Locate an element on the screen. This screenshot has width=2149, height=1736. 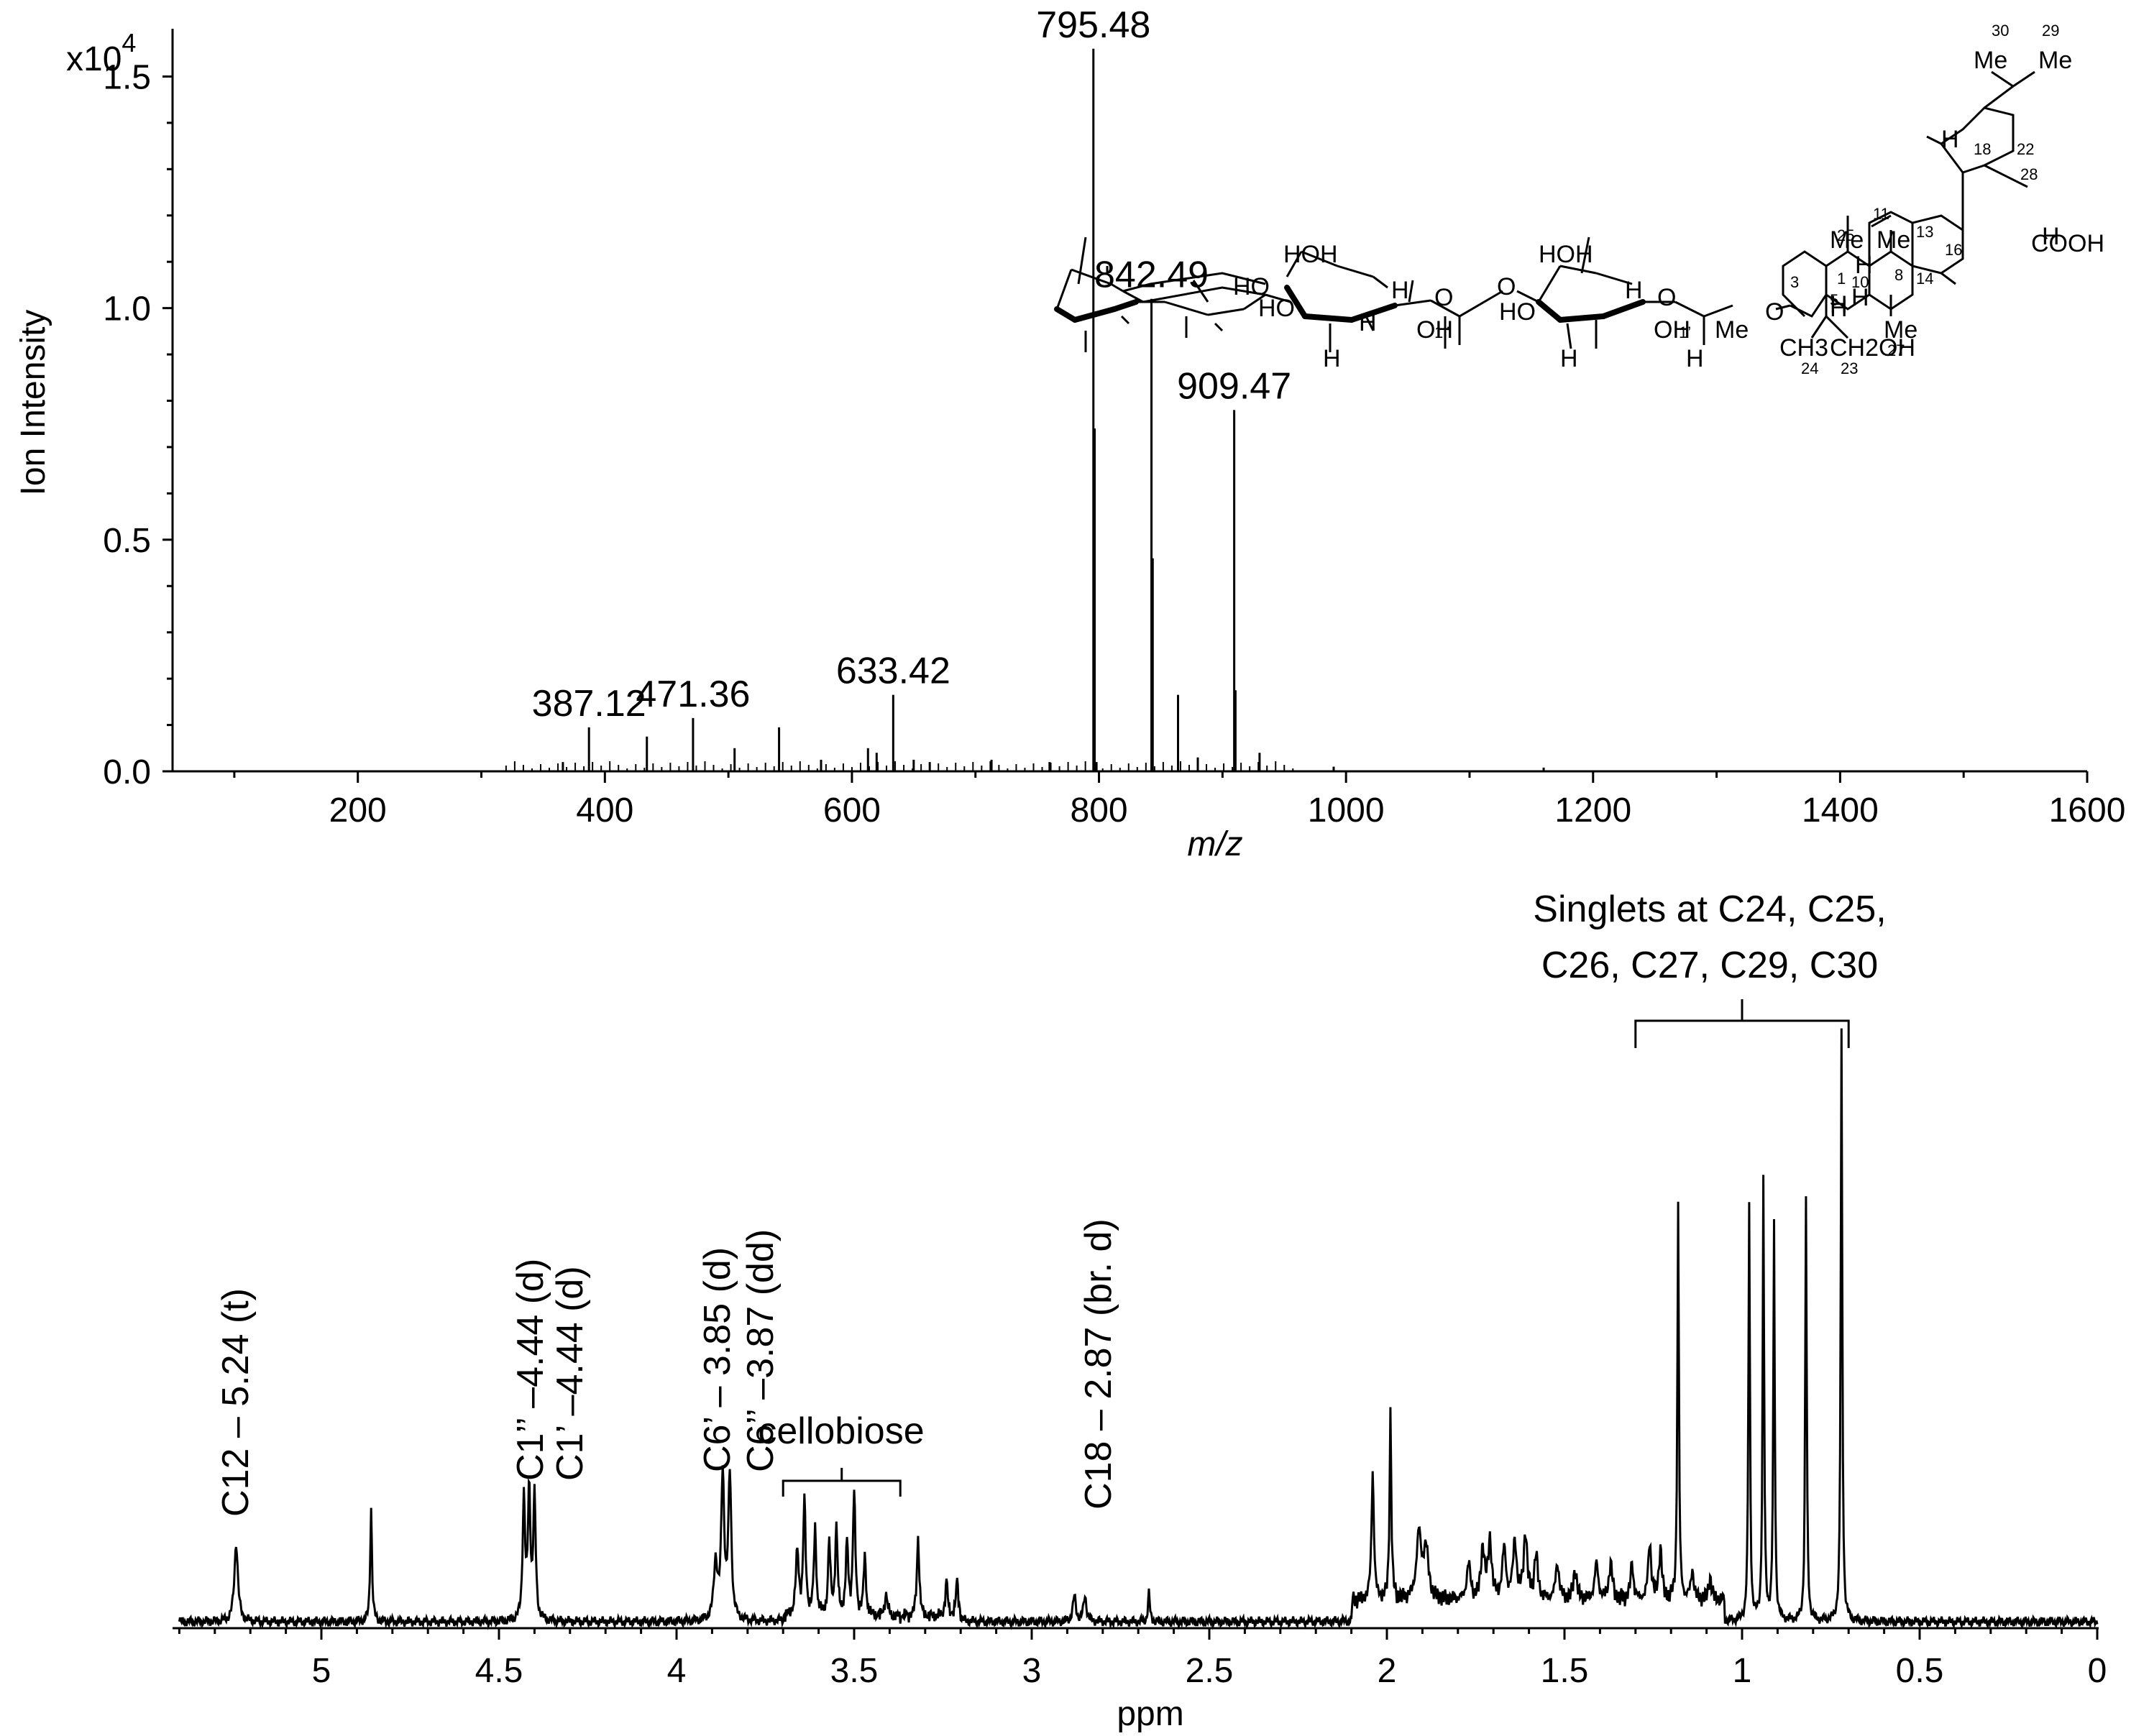
ms-peak-label: 633.42 is located at coordinates (893, 671).